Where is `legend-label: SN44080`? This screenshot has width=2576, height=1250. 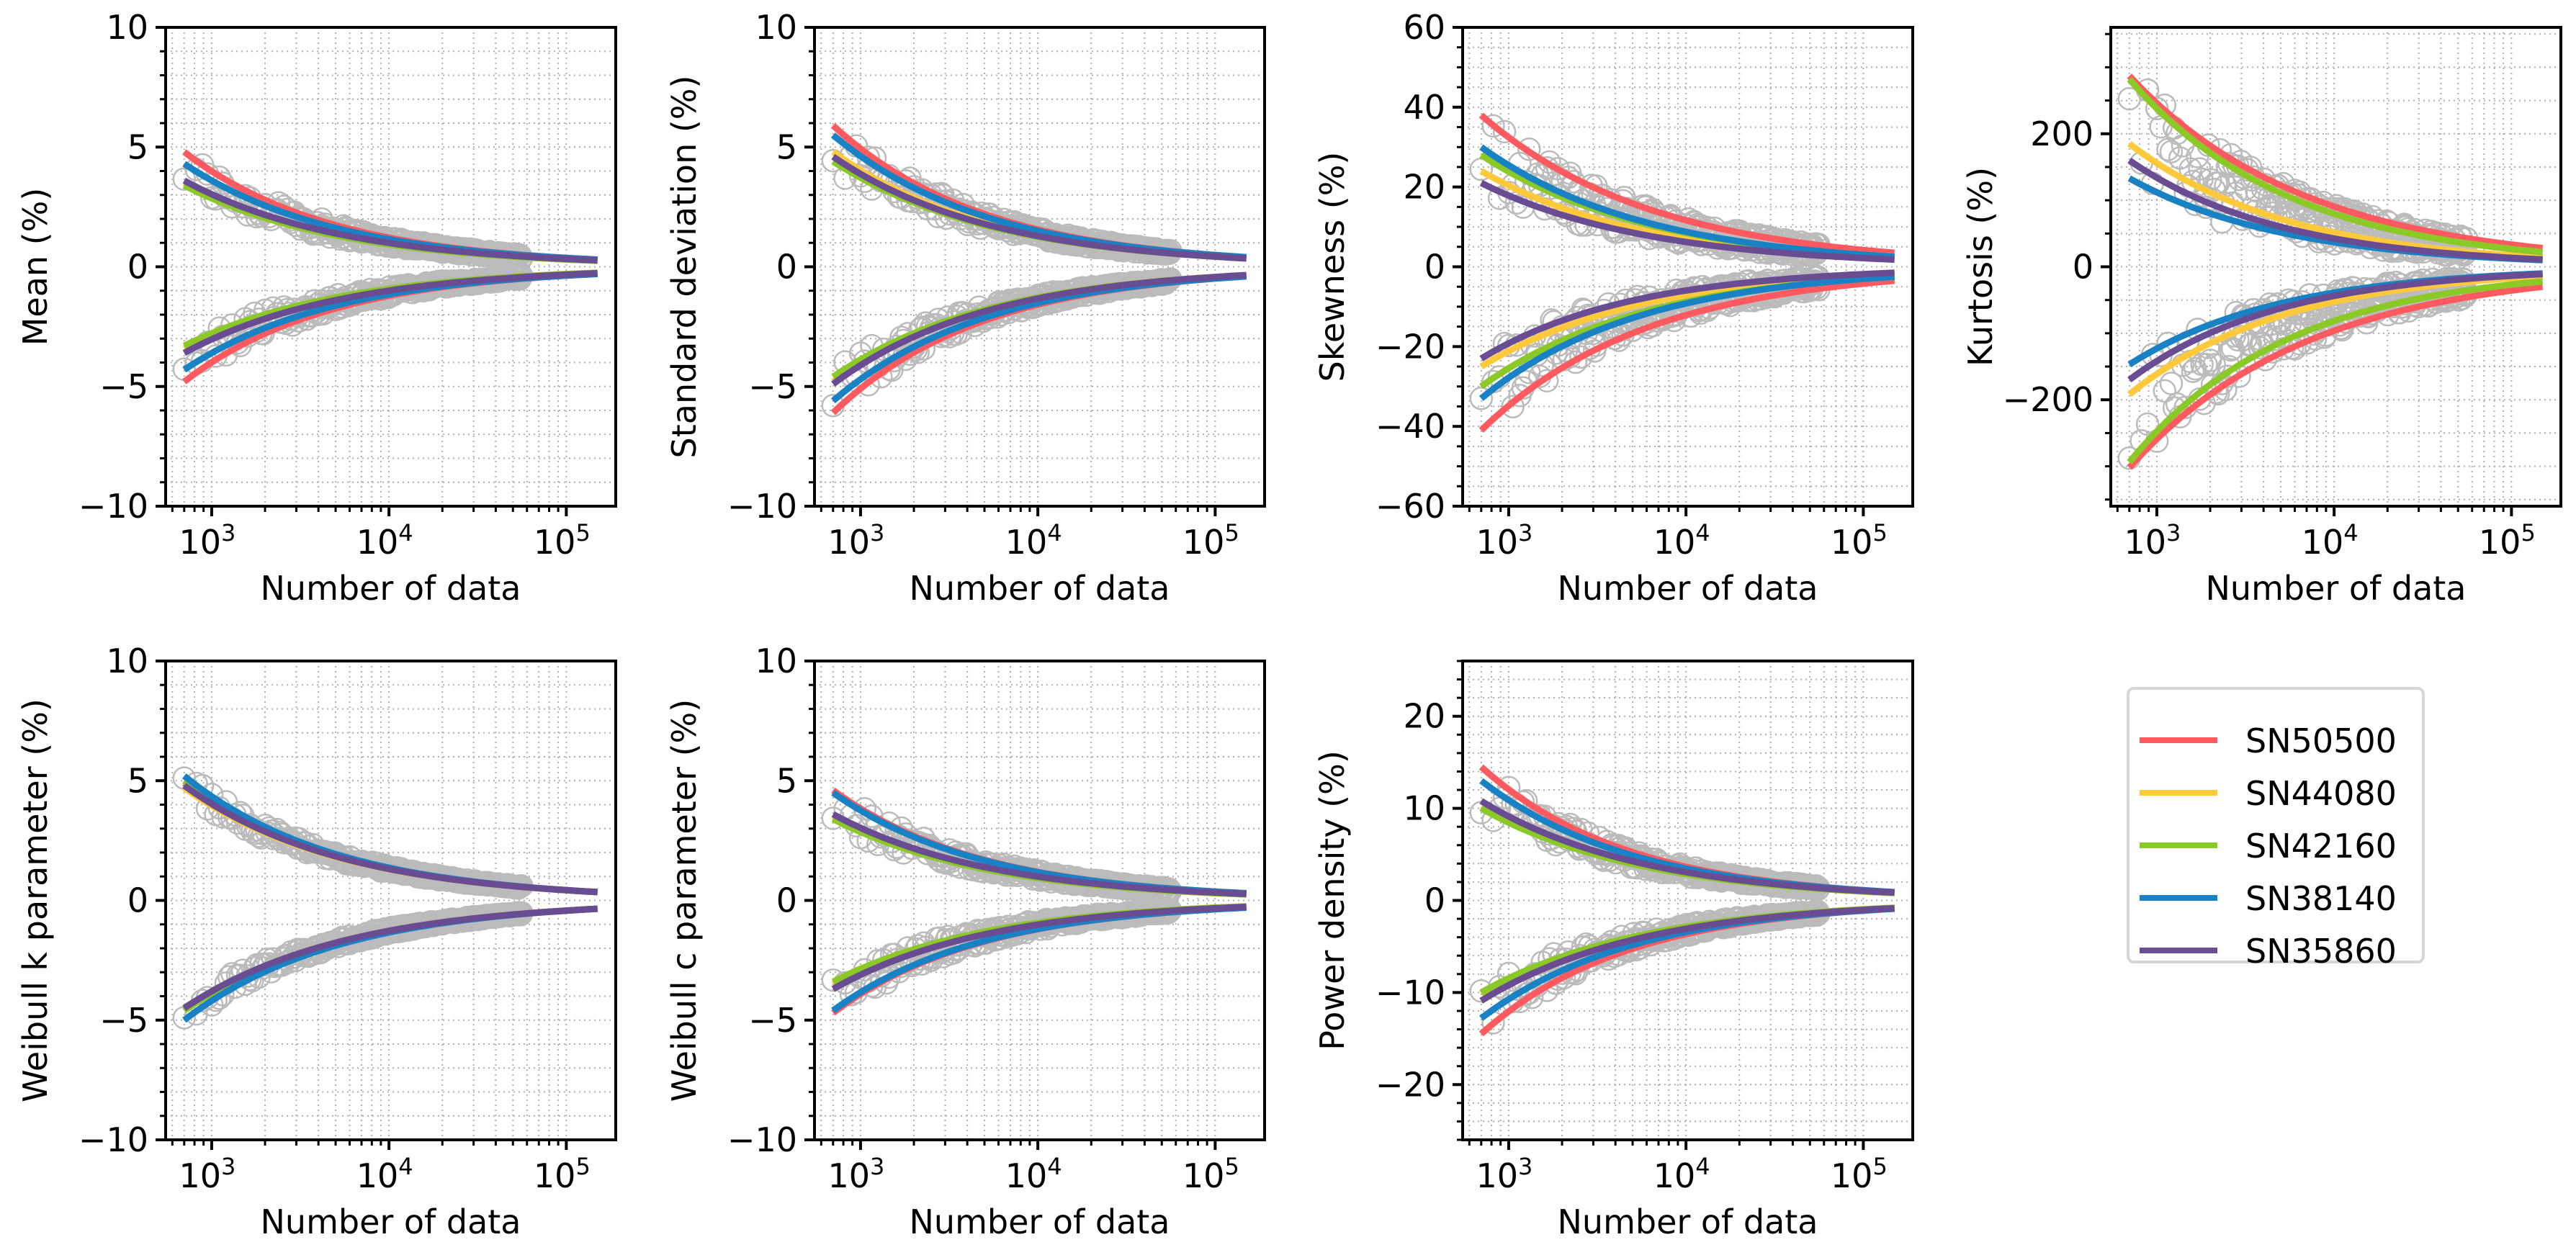
legend-label: SN44080 is located at coordinates (2321, 793).